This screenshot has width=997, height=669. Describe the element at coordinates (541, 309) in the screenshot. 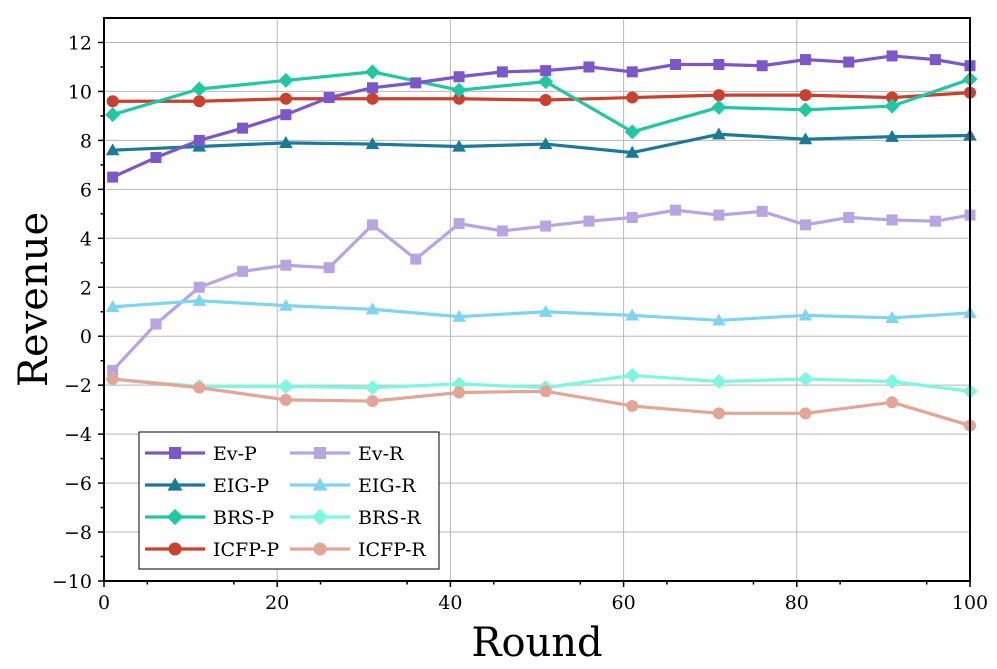

I see `series-eig-r` at that location.